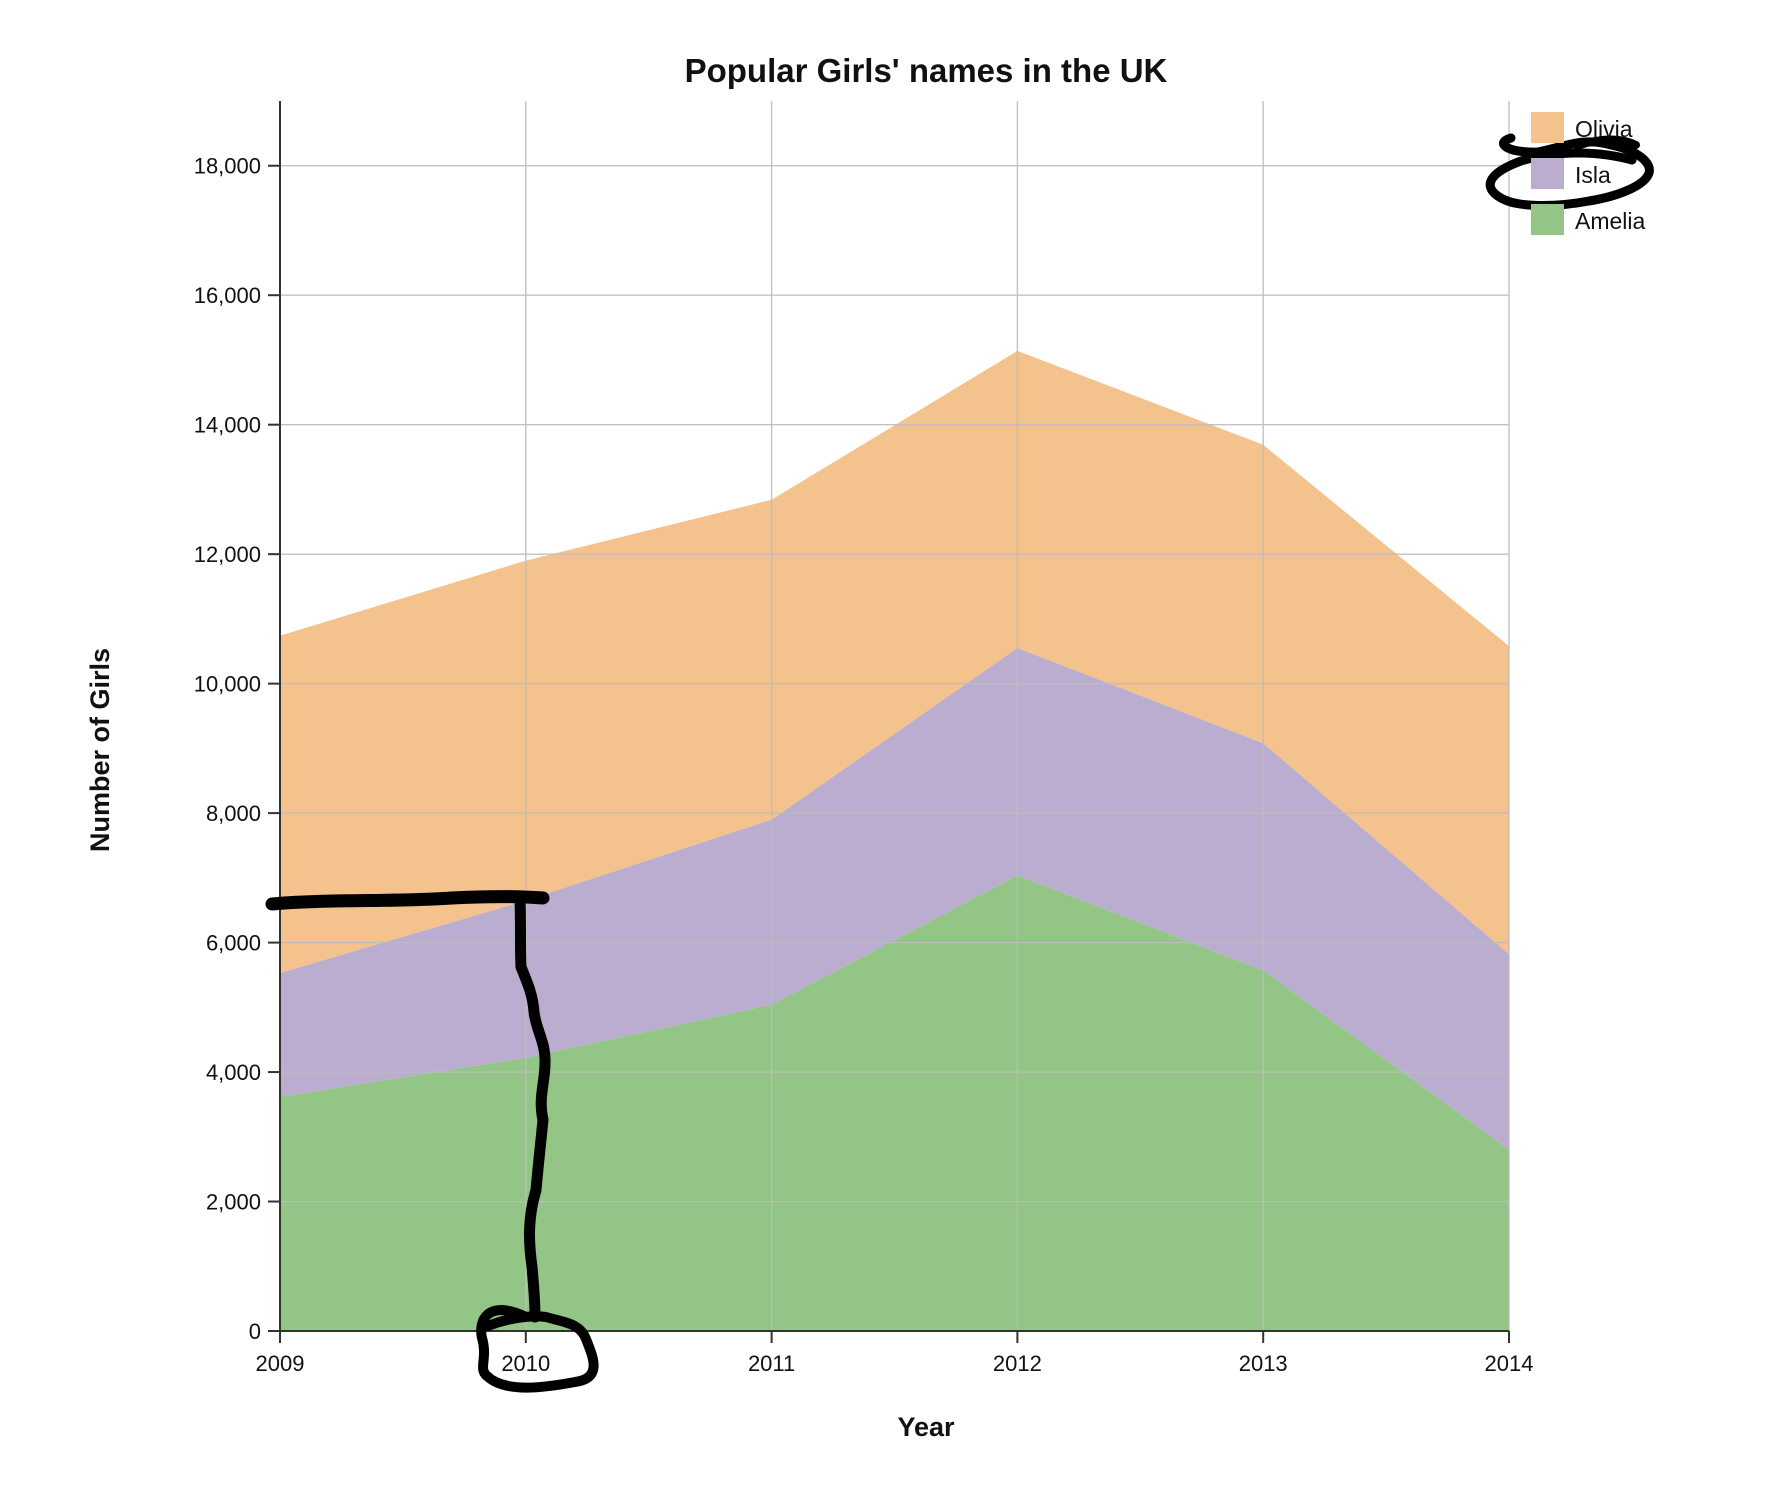 Image resolution: width=1768 pixels, height=1490 pixels. I want to click on y-tick-label: 16,000, so click(227, 295).